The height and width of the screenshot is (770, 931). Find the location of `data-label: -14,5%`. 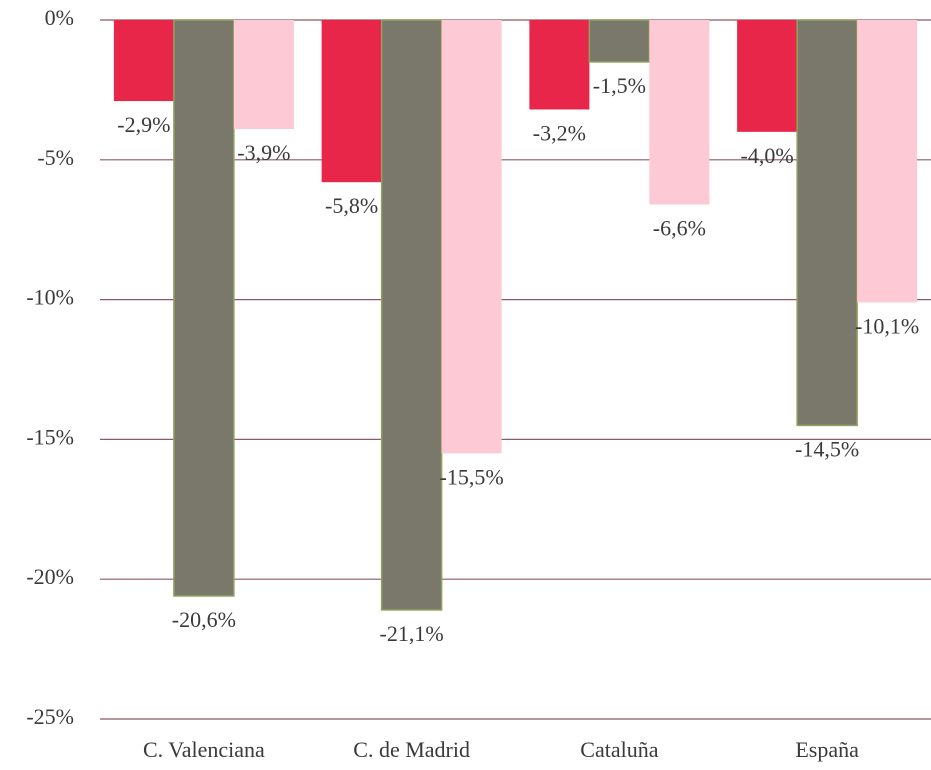

data-label: -14,5% is located at coordinates (827, 448).